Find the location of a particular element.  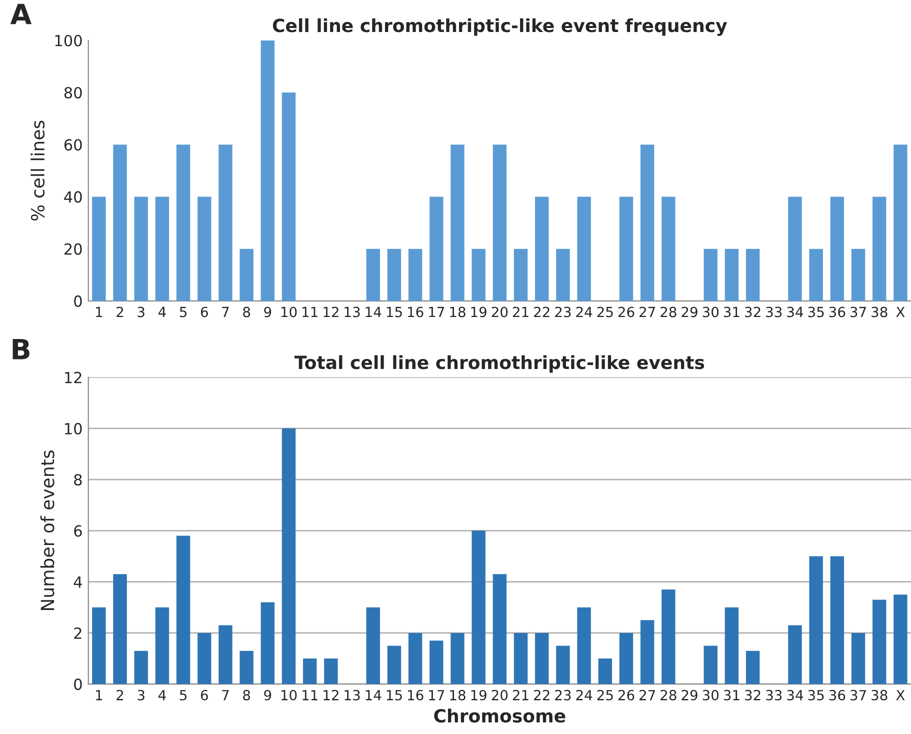

x-tick-label: 18 is located at coordinates (458, 695).